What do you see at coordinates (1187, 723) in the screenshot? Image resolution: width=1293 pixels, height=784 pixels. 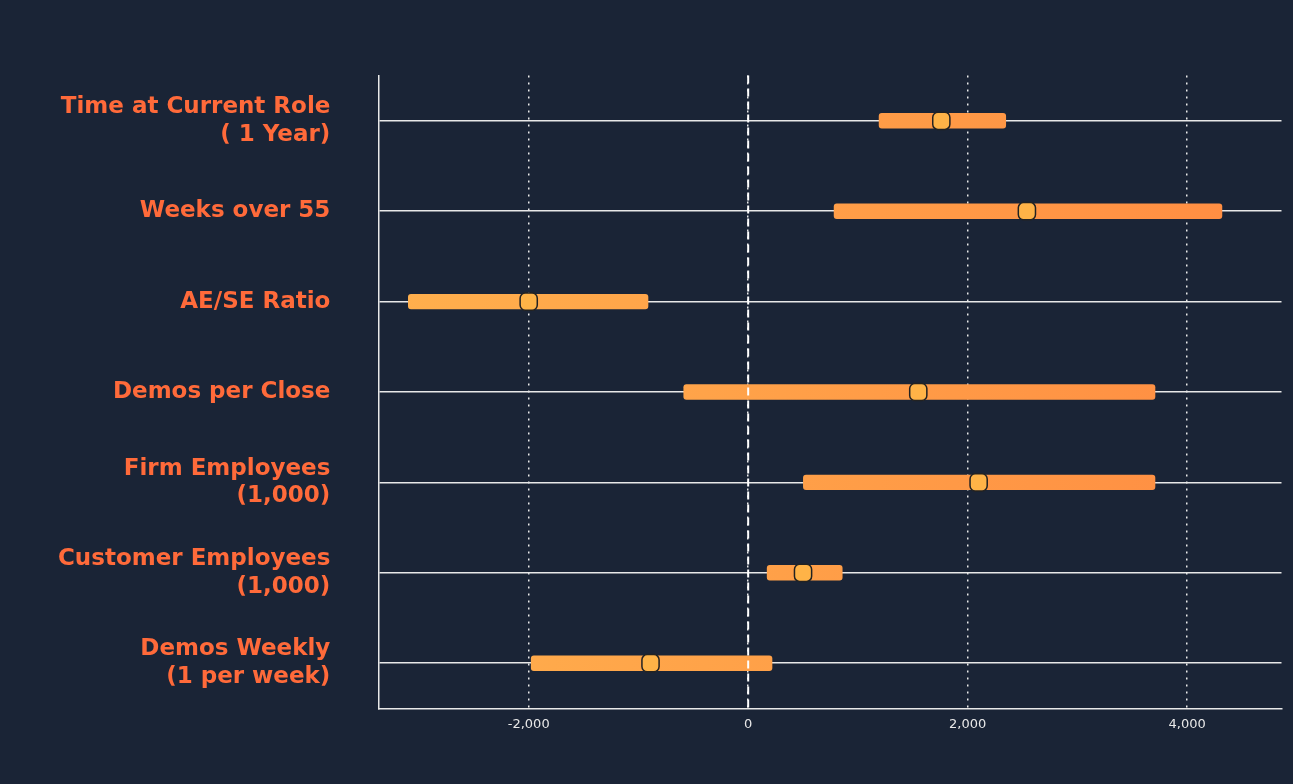 I see `x-tick-label: 4,000` at bounding box center [1187, 723].